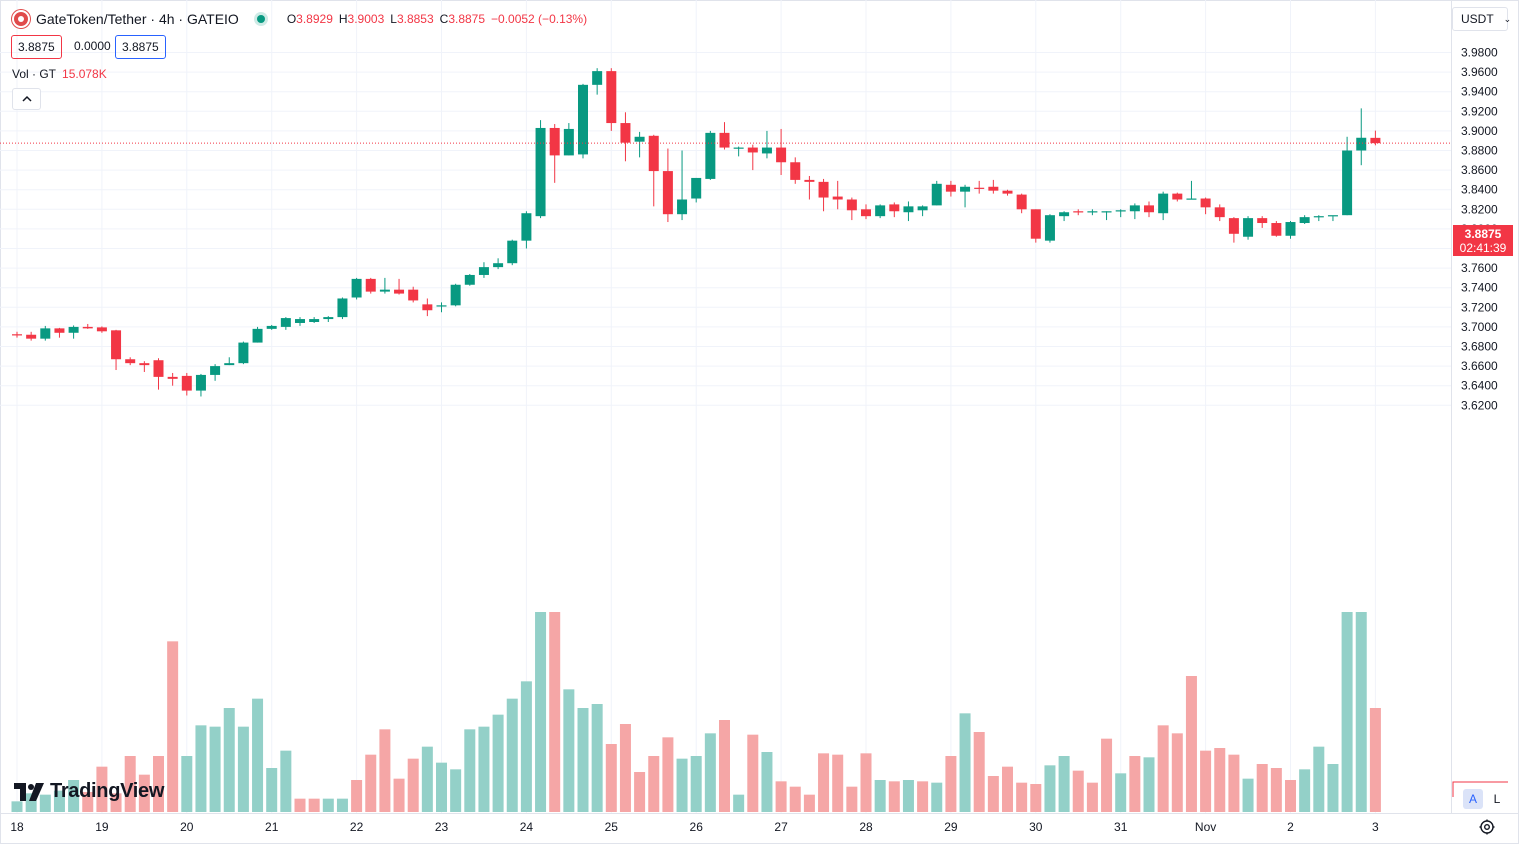 Image resolution: width=1519 pixels, height=844 pixels. Describe the element at coordinates (89, 791) in the screenshot. I see `tradingview-logo: TradingView` at that location.